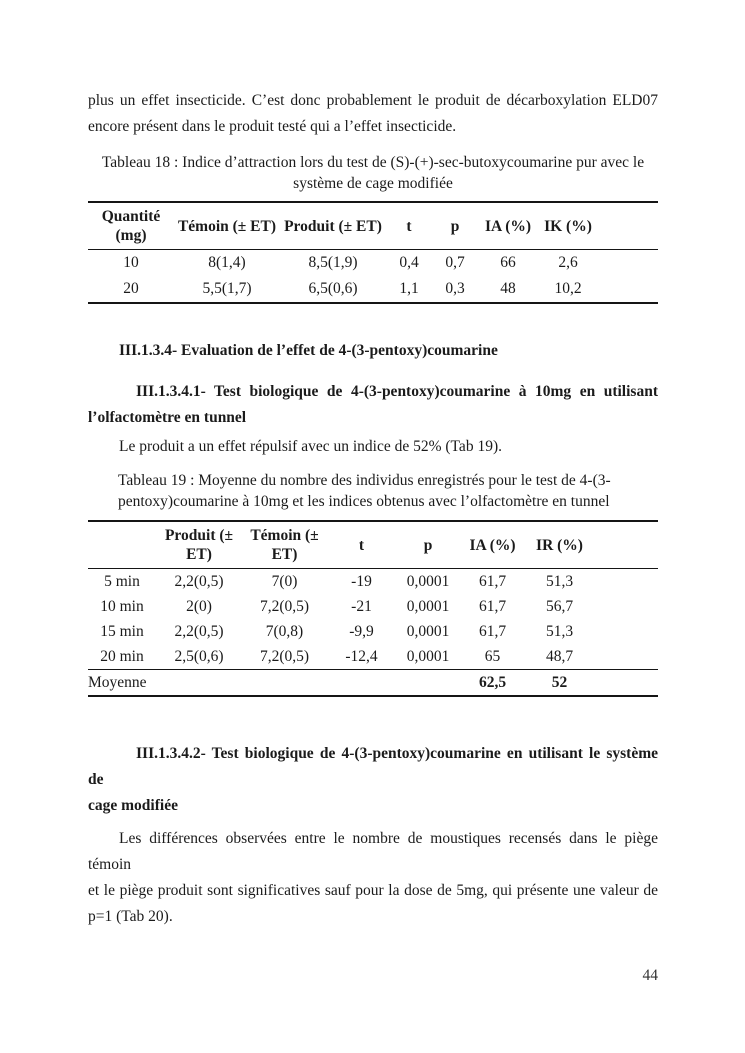  What do you see at coordinates (131, 262) in the screenshot?
I see `table-cell: 10` at bounding box center [131, 262].